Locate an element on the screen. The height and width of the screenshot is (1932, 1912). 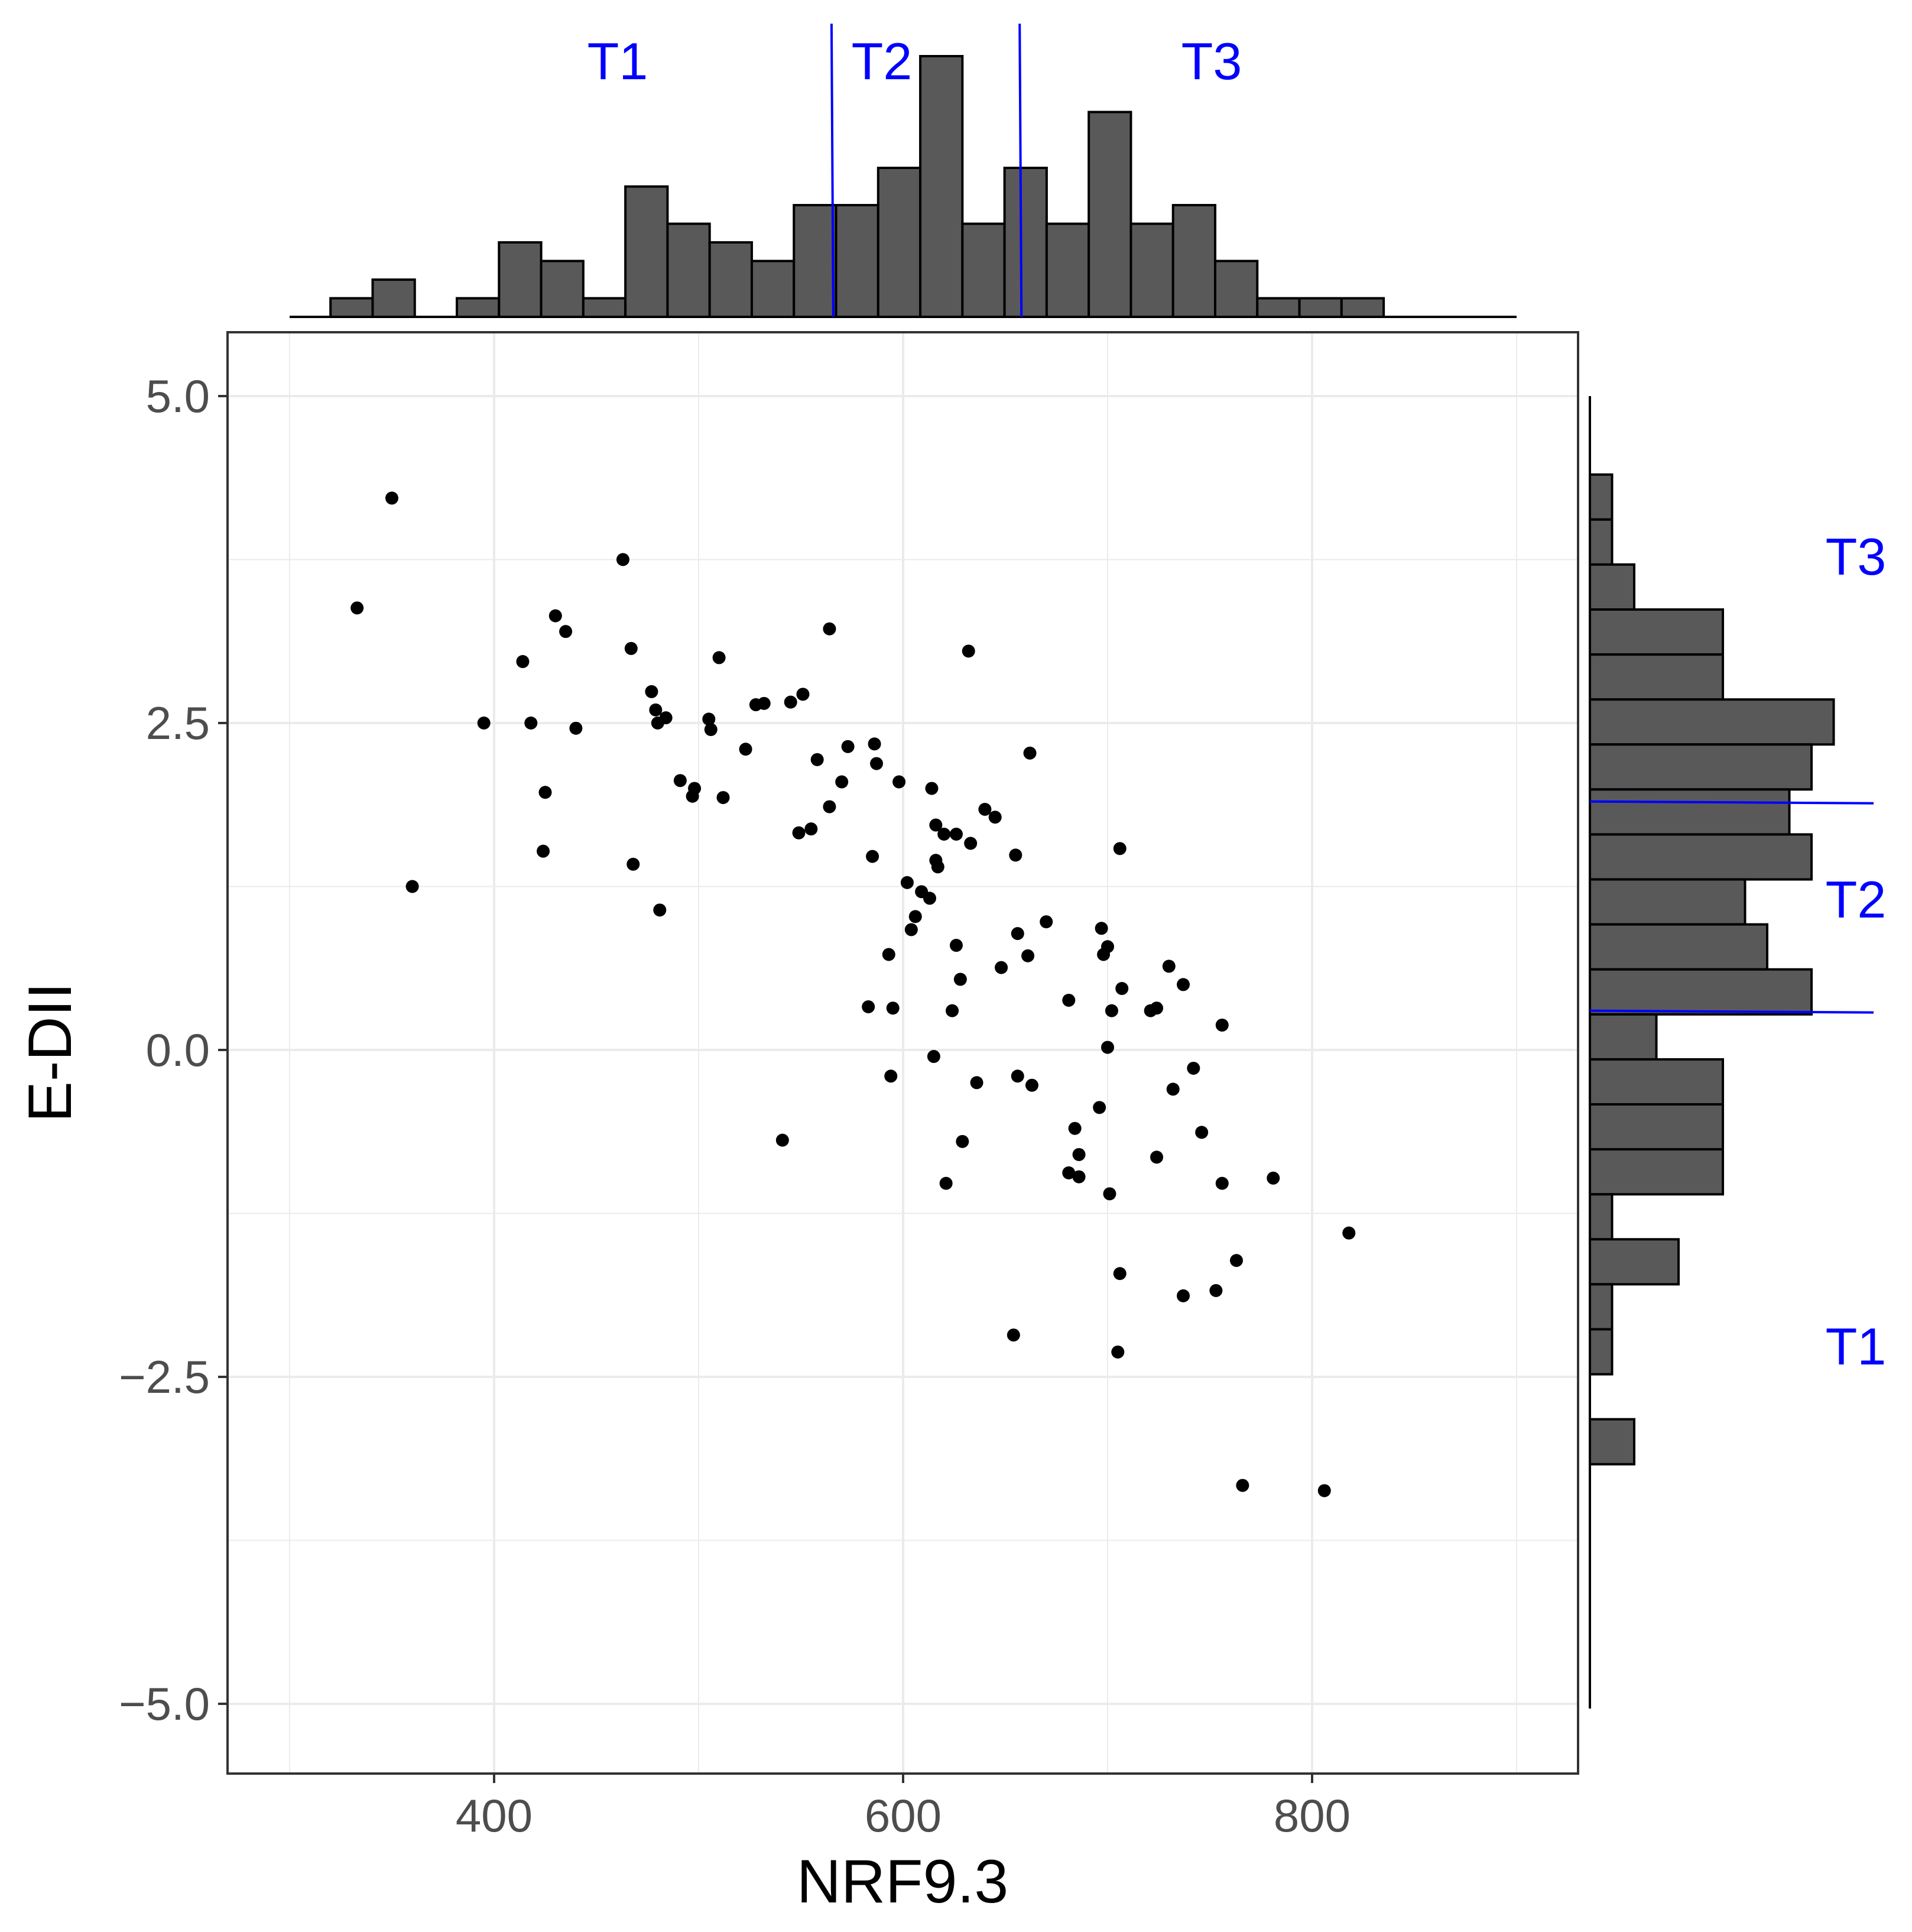
x-tick-label: 800 is located at coordinates (1312, 1816).